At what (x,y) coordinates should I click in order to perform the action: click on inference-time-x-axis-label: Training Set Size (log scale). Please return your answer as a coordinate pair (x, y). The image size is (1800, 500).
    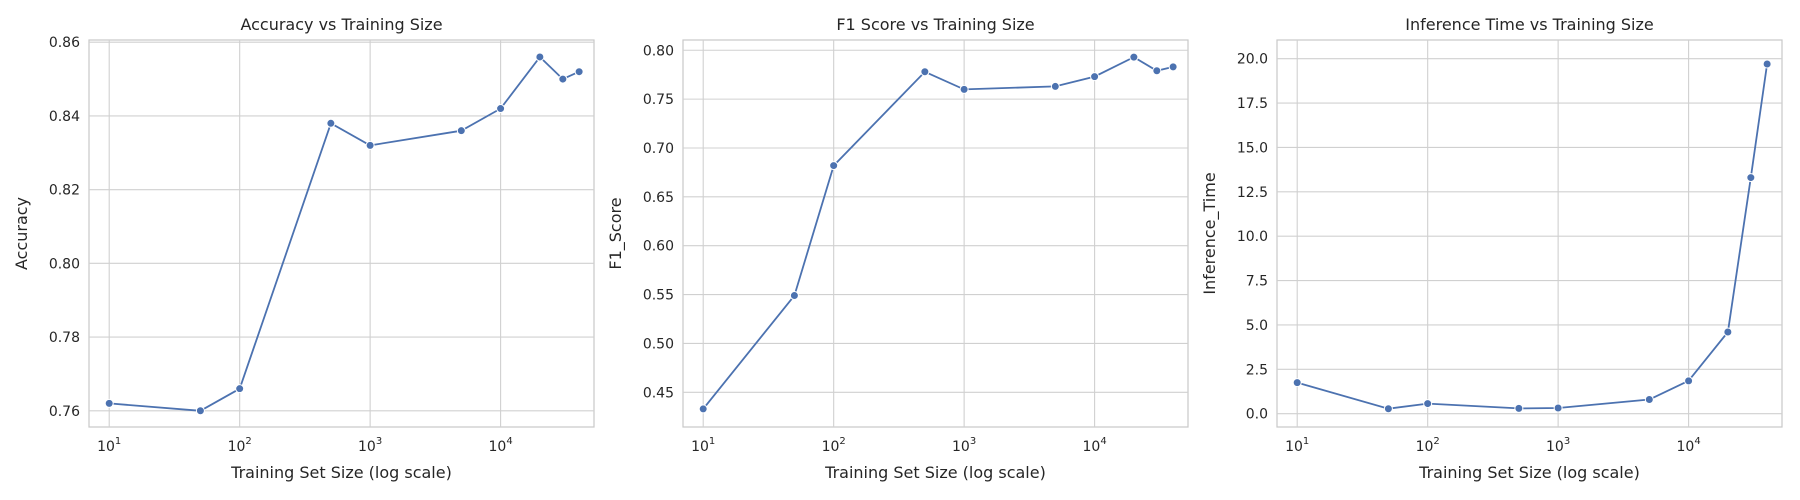
    Looking at the image, I should click on (1529, 472).